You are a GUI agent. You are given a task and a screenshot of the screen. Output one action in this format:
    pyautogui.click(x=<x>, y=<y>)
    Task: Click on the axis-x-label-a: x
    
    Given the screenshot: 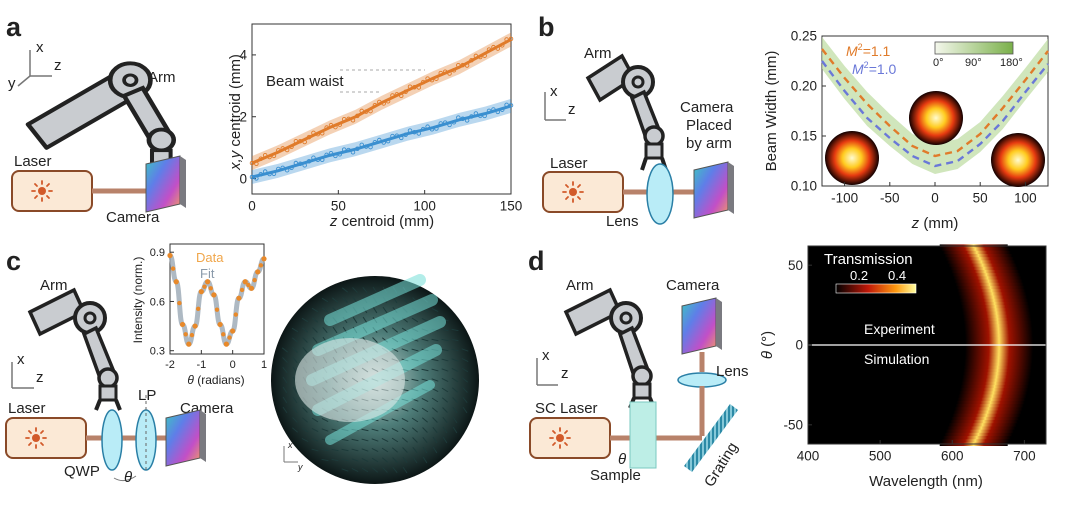 What is the action you would take?
    pyautogui.click(x=40, y=47)
    